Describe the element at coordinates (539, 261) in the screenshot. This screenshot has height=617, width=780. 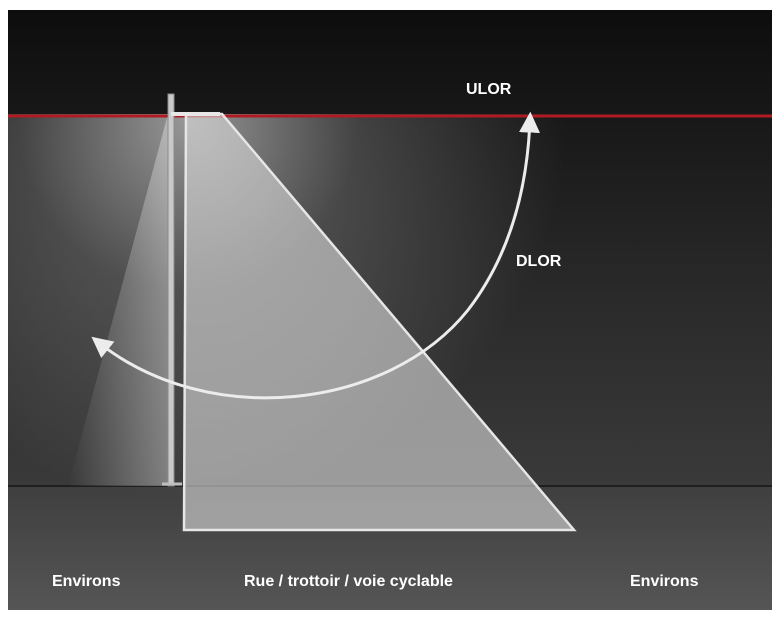
I see `dlor-label: DLOR` at that location.